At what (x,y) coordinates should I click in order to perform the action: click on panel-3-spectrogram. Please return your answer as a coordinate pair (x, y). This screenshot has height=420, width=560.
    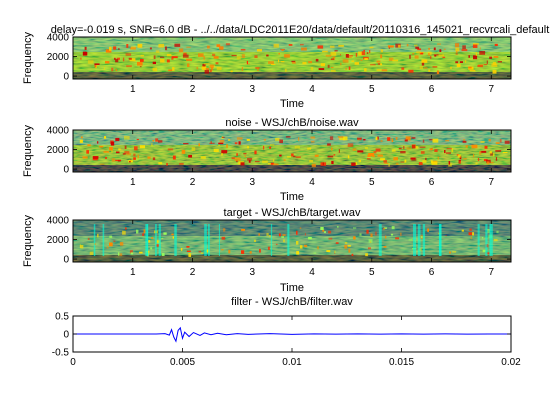
    Looking at the image, I should click on (292, 241).